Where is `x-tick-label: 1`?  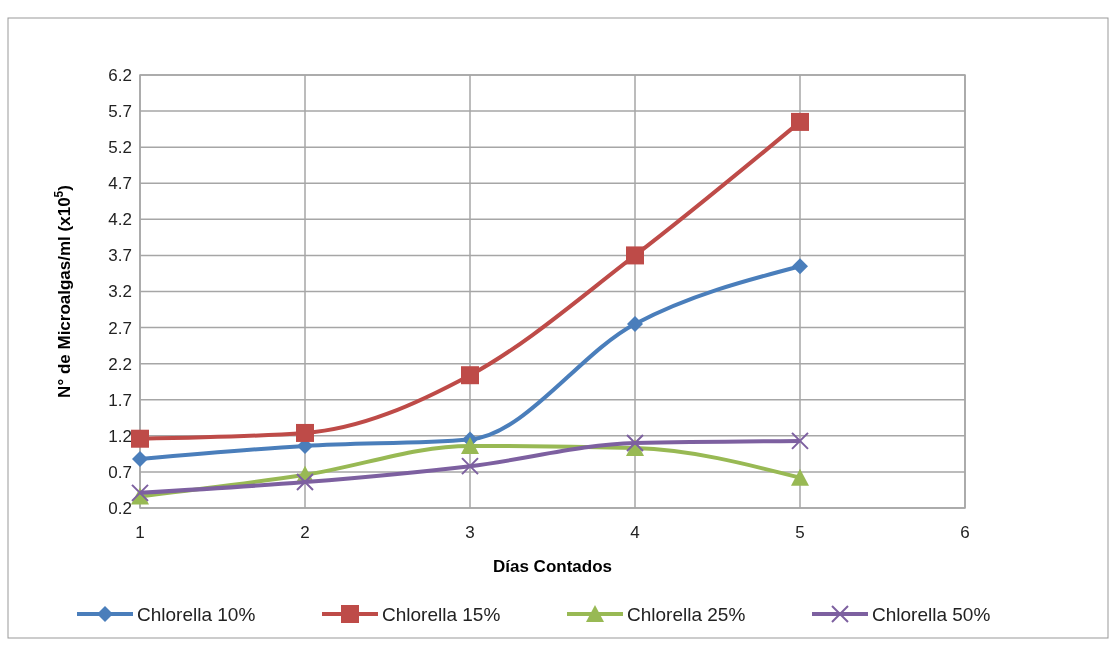
x-tick-label: 1 is located at coordinates (140, 532).